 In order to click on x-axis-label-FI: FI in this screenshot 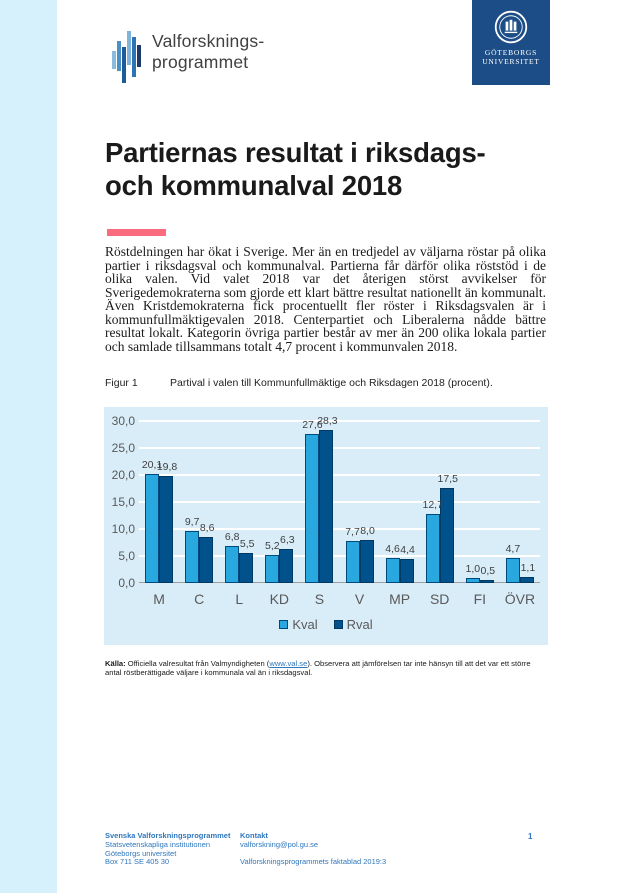, I will do `click(480, 599)`.